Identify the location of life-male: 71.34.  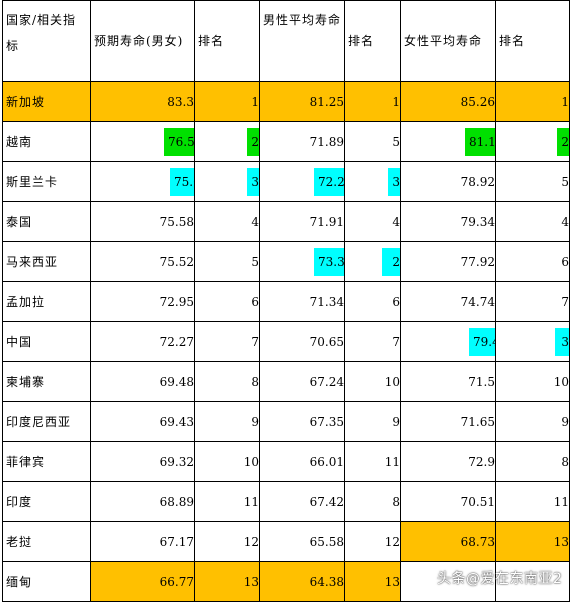
(302, 301).